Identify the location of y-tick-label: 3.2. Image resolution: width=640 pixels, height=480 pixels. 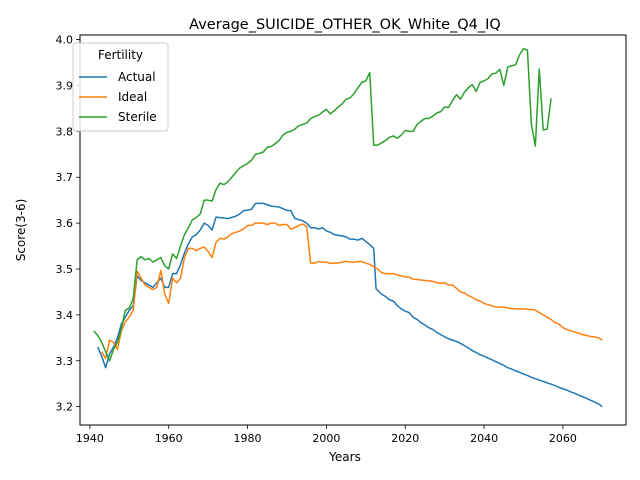
(65, 407).